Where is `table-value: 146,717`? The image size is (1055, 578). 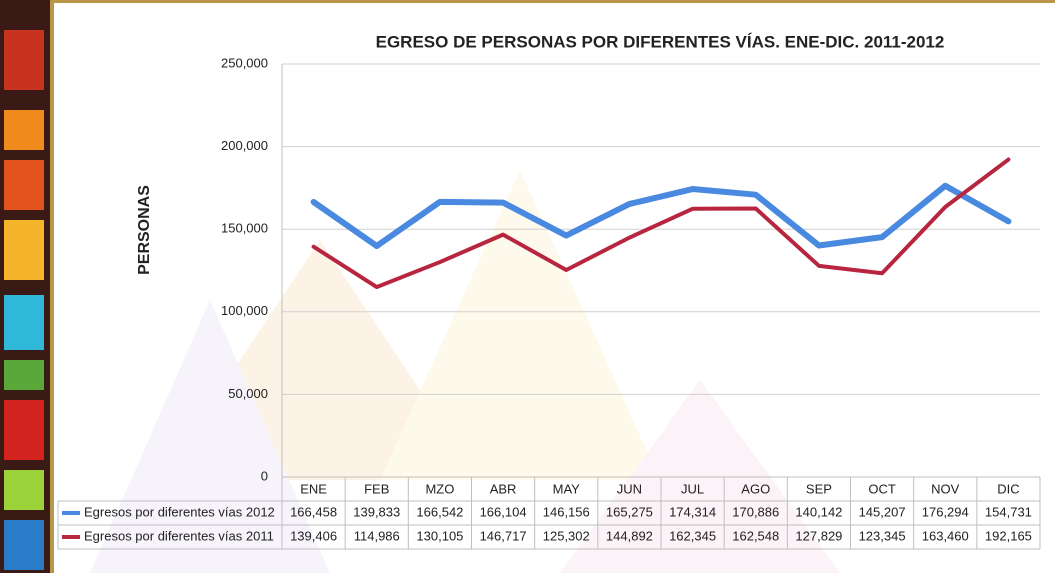
table-value: 146,717 is located at coordinates (503, 535).